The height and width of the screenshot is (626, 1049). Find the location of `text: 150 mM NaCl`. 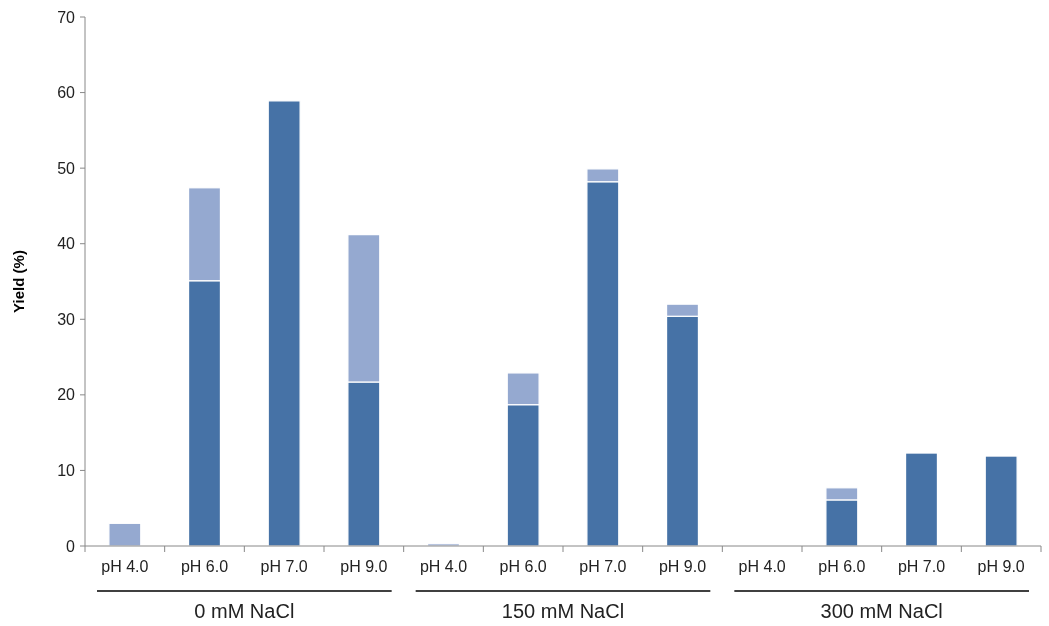

text: 150 mM NaCl is located at coordinates (563, 611).